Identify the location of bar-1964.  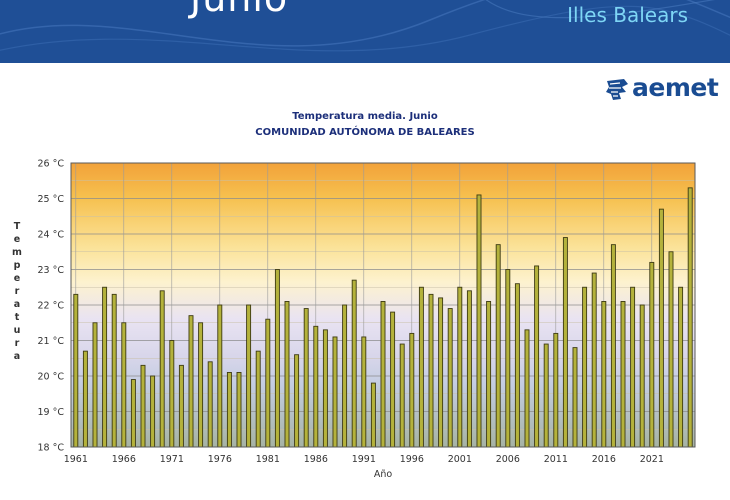
(105, 367).